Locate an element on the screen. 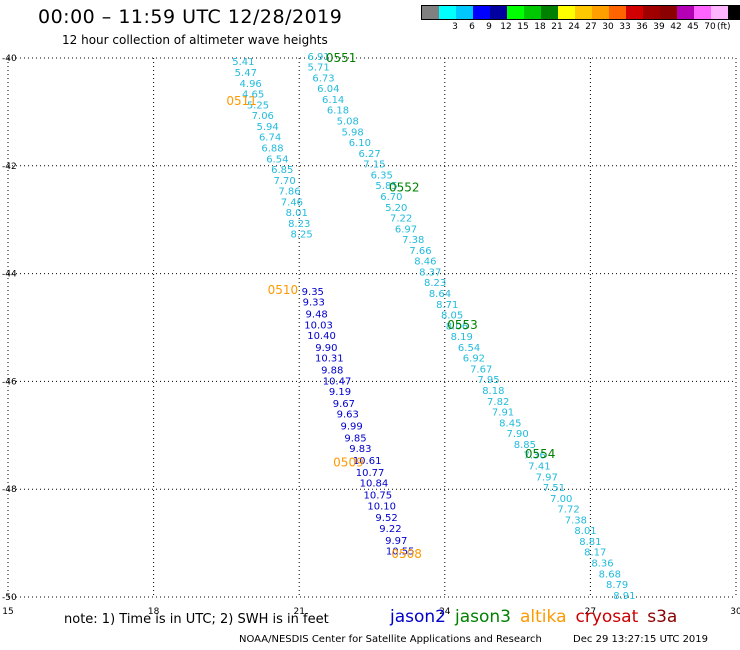  pass-time-label: 0552 is located at coordinates (404, 187).